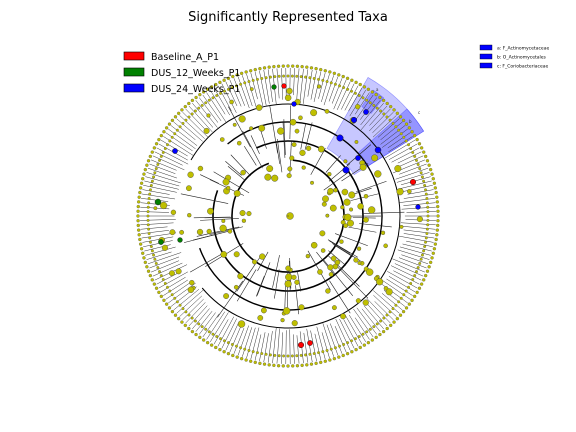  What do you see at coordinates (377, 89) in the screenshot?
I see `clade-mark-a: a` at bounding box center [377, 89].